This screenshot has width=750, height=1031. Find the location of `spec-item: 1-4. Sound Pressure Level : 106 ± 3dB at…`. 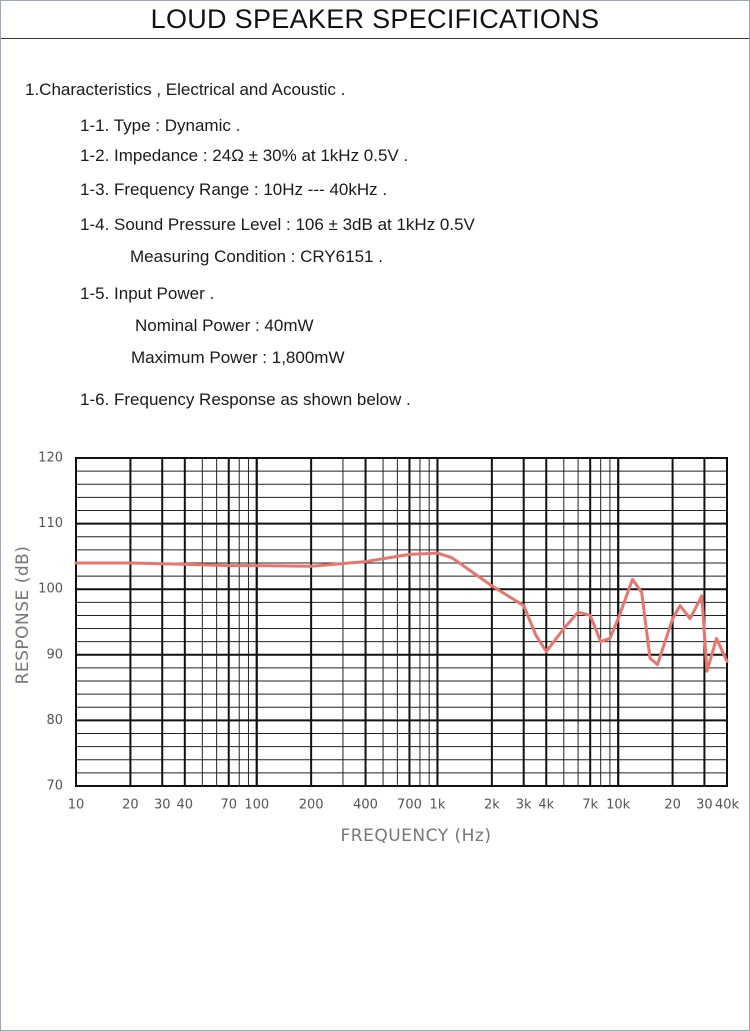

spec-item: 1-4. Sound Pressure Level : 106 ± 3dB at… is located at coordinates (277, 224).